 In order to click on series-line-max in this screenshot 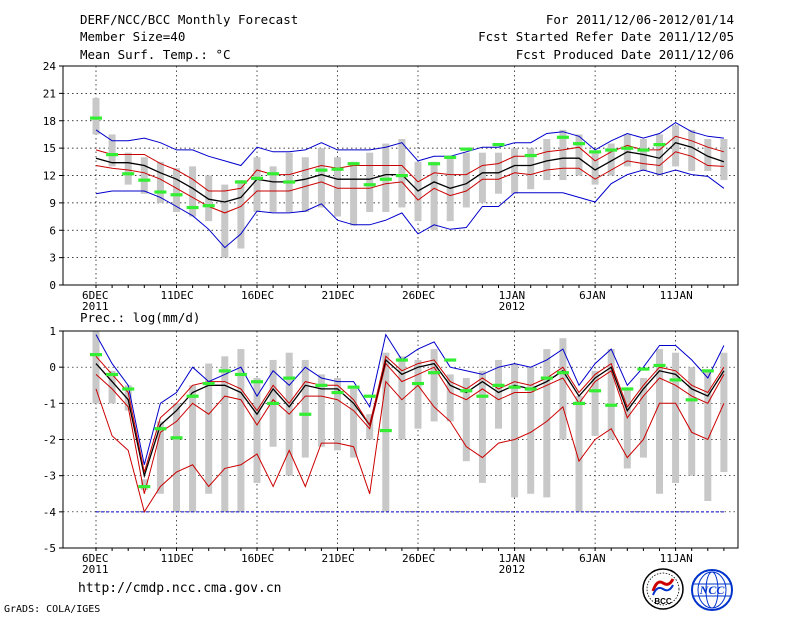, I will do `click(410, 209)`.